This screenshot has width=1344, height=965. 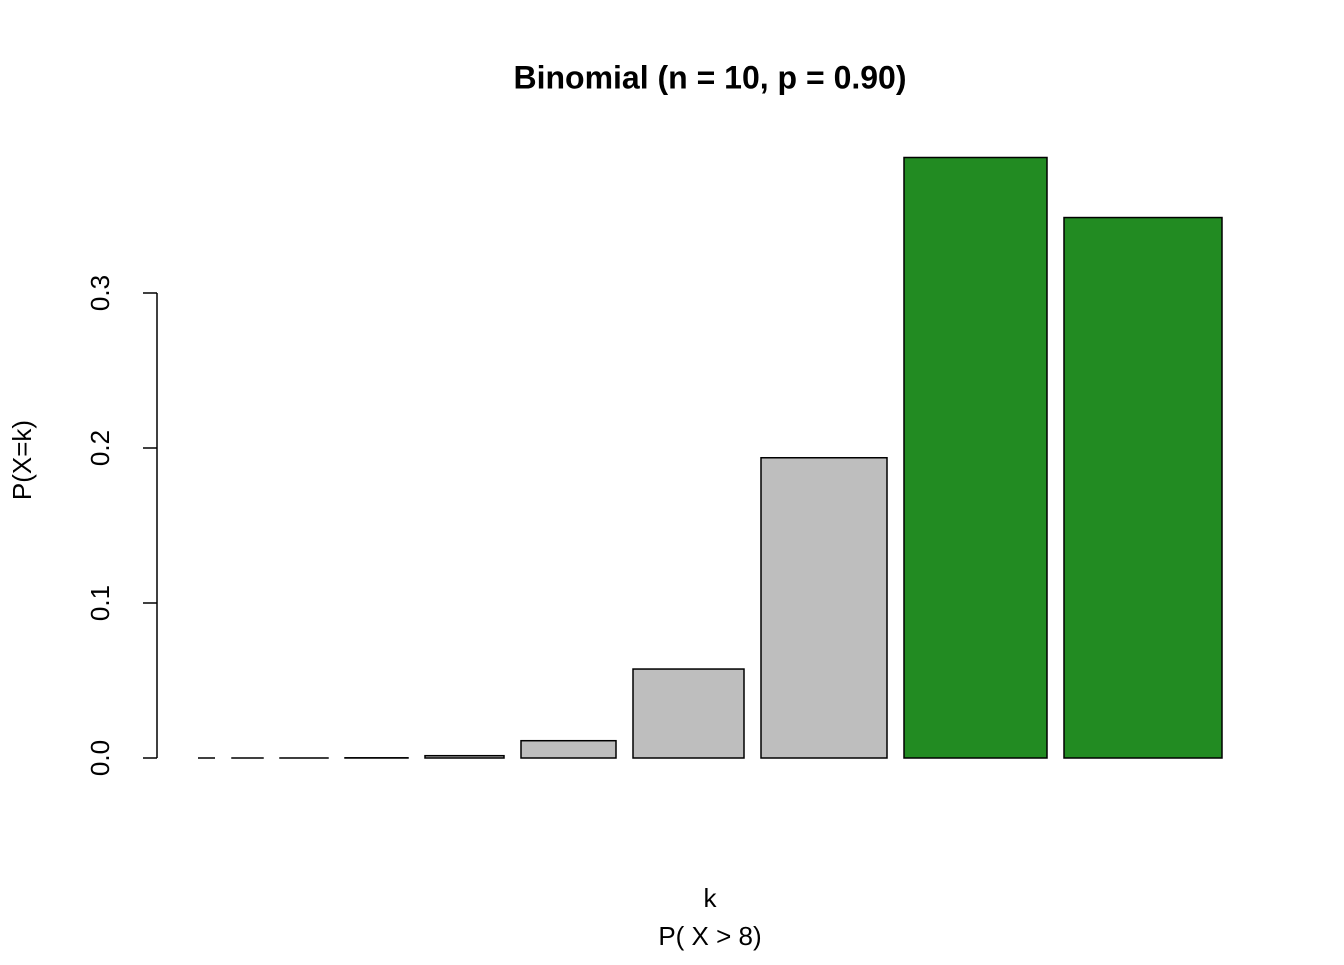 I want to click on x-axis-label: k, so click(x=711, y=898).